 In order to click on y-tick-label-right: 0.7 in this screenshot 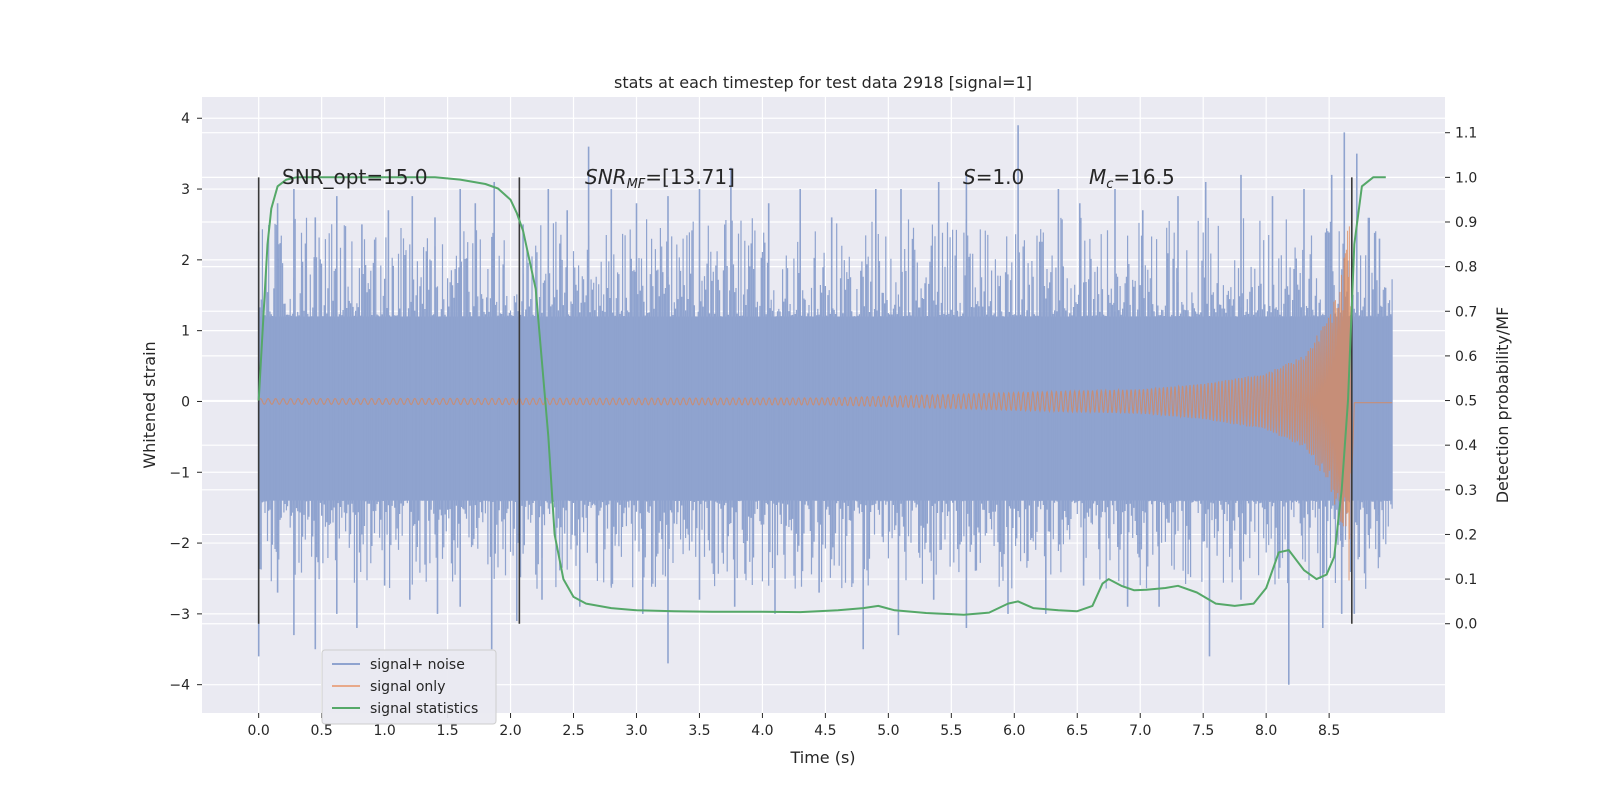, I will do `click(1466, 312)`.